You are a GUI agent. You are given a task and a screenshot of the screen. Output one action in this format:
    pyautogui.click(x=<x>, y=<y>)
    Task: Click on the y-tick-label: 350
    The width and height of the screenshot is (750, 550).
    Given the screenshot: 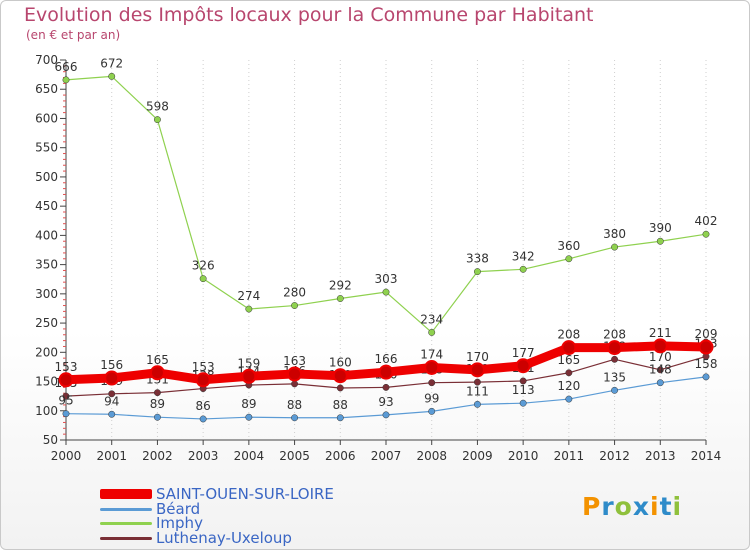 What is the action you would take?
    pyautogui.click(x=46, y=265)
    